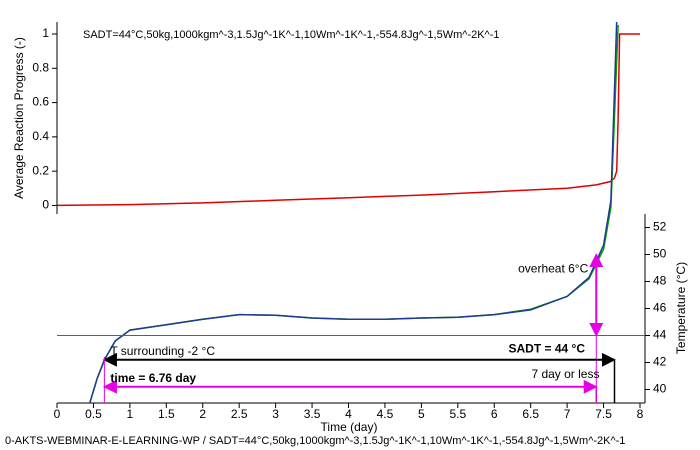  I want to click on y2-tick-label: 42, so click(660, 362).